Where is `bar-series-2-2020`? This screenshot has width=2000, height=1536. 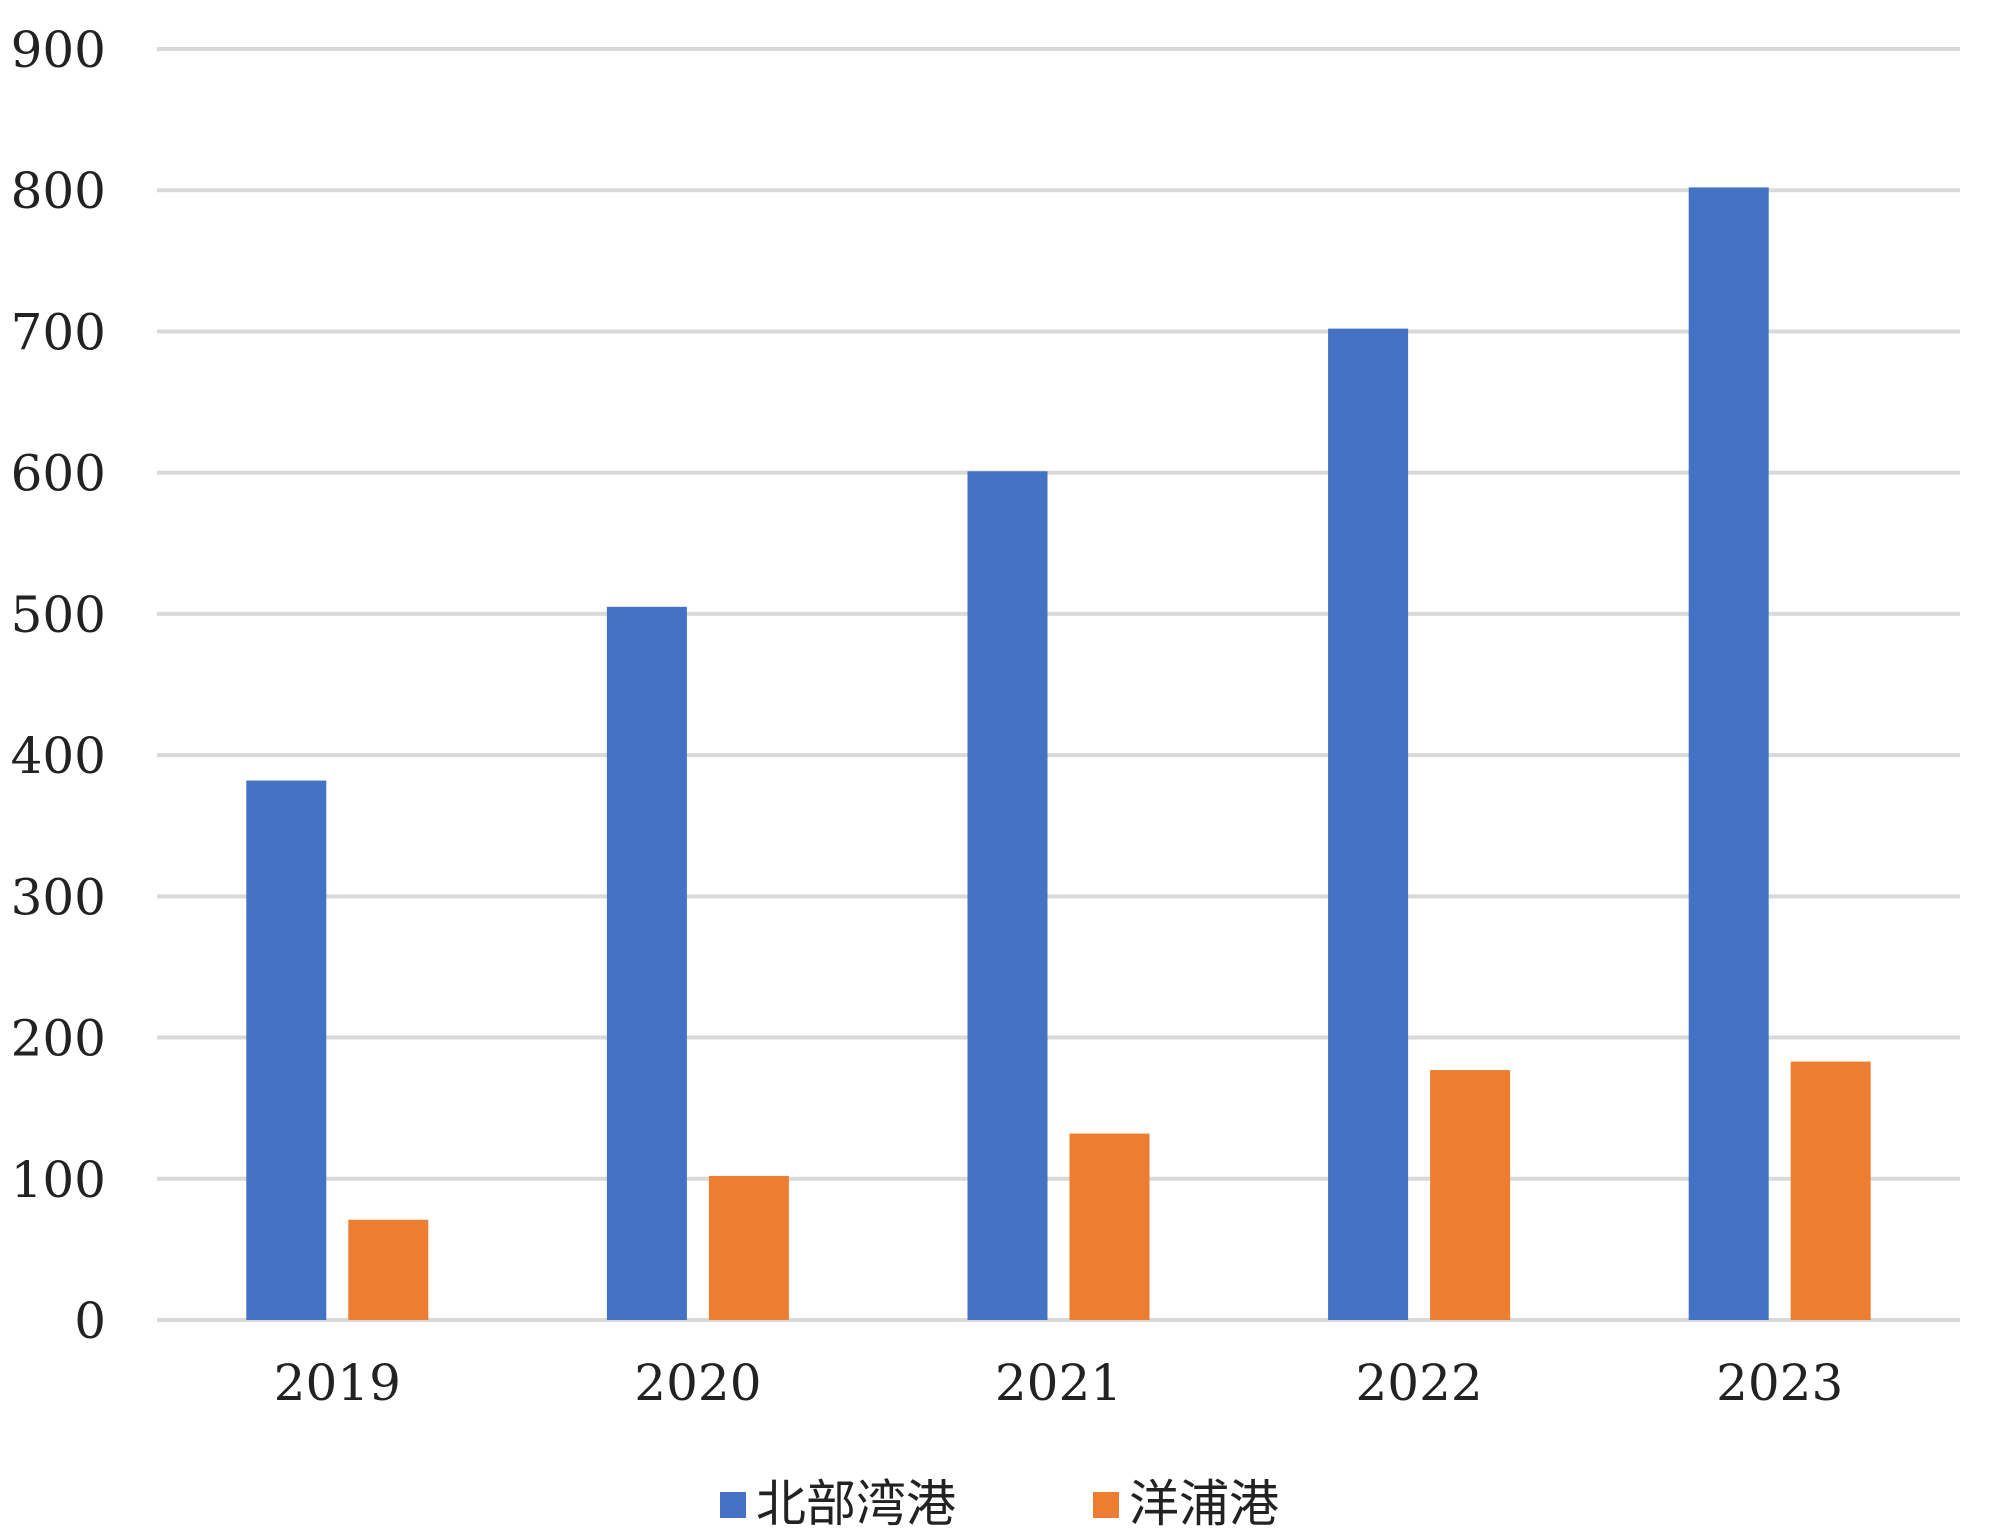
bar-series-2-2020 is located at coordinates (748, 1247).